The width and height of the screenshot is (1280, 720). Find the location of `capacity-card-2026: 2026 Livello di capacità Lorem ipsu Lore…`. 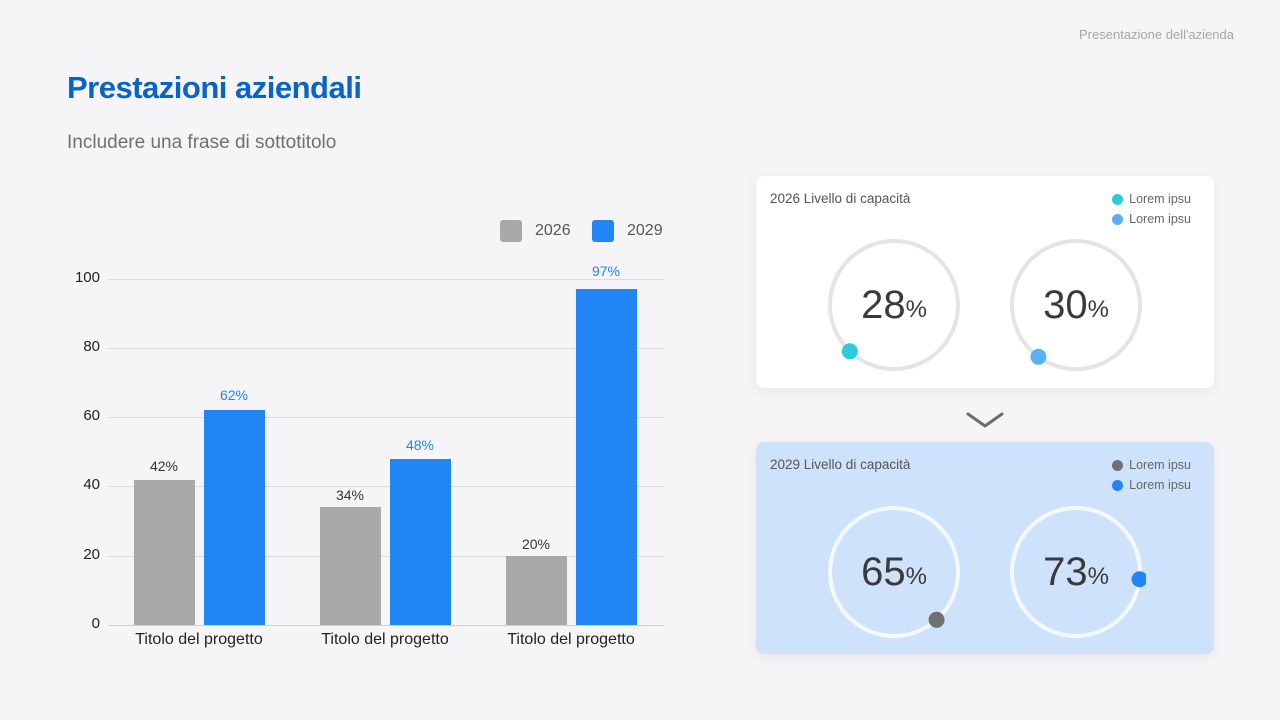

capacity-card-2026: 2026 Livello di capacità Lorem ipsu Lore… is located at coordinates (985, 282).